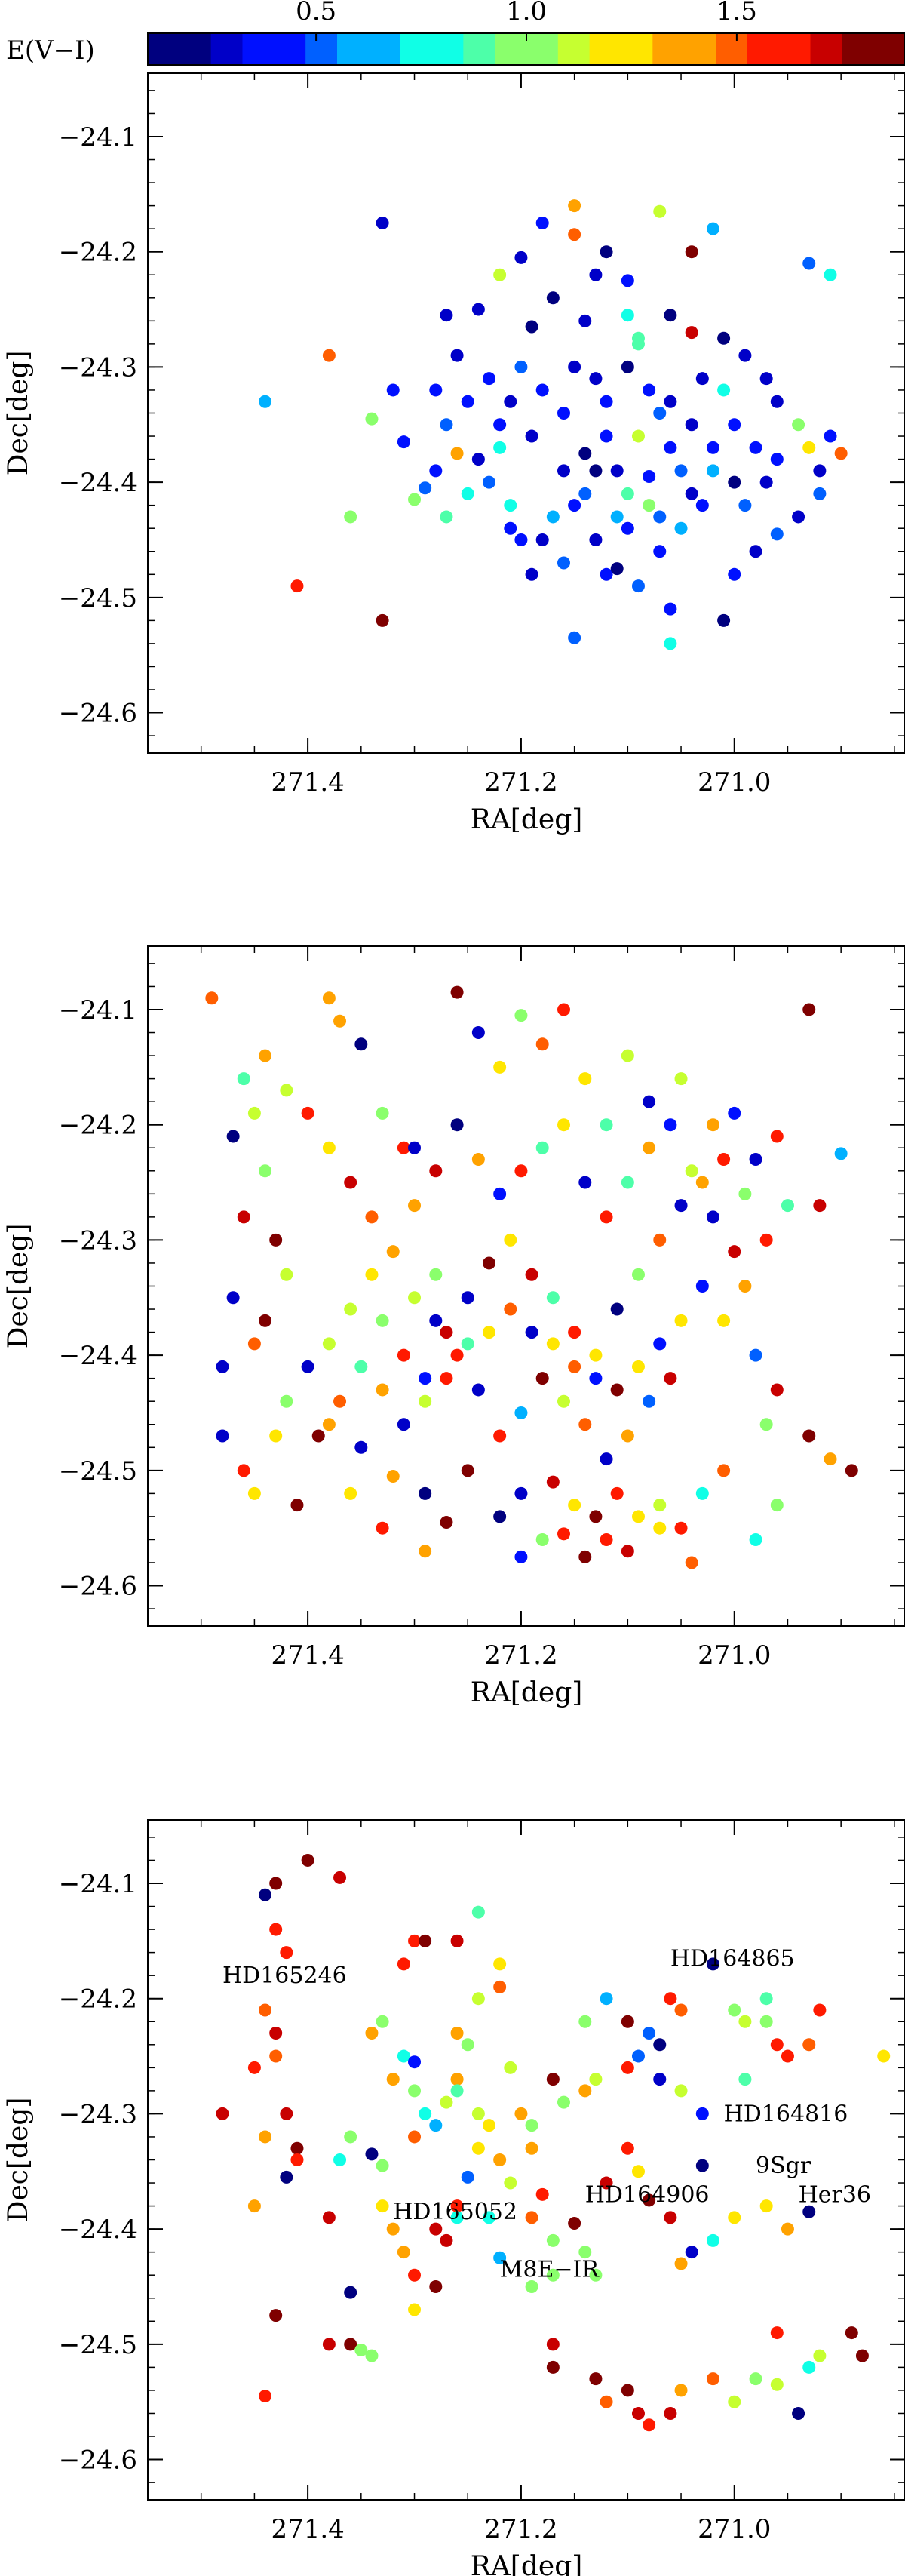 The image size is (905, 2576). Describe the element at coordinates (520, 2529) in the screenshot. I see `x-tick-label: 271.2` at that location.